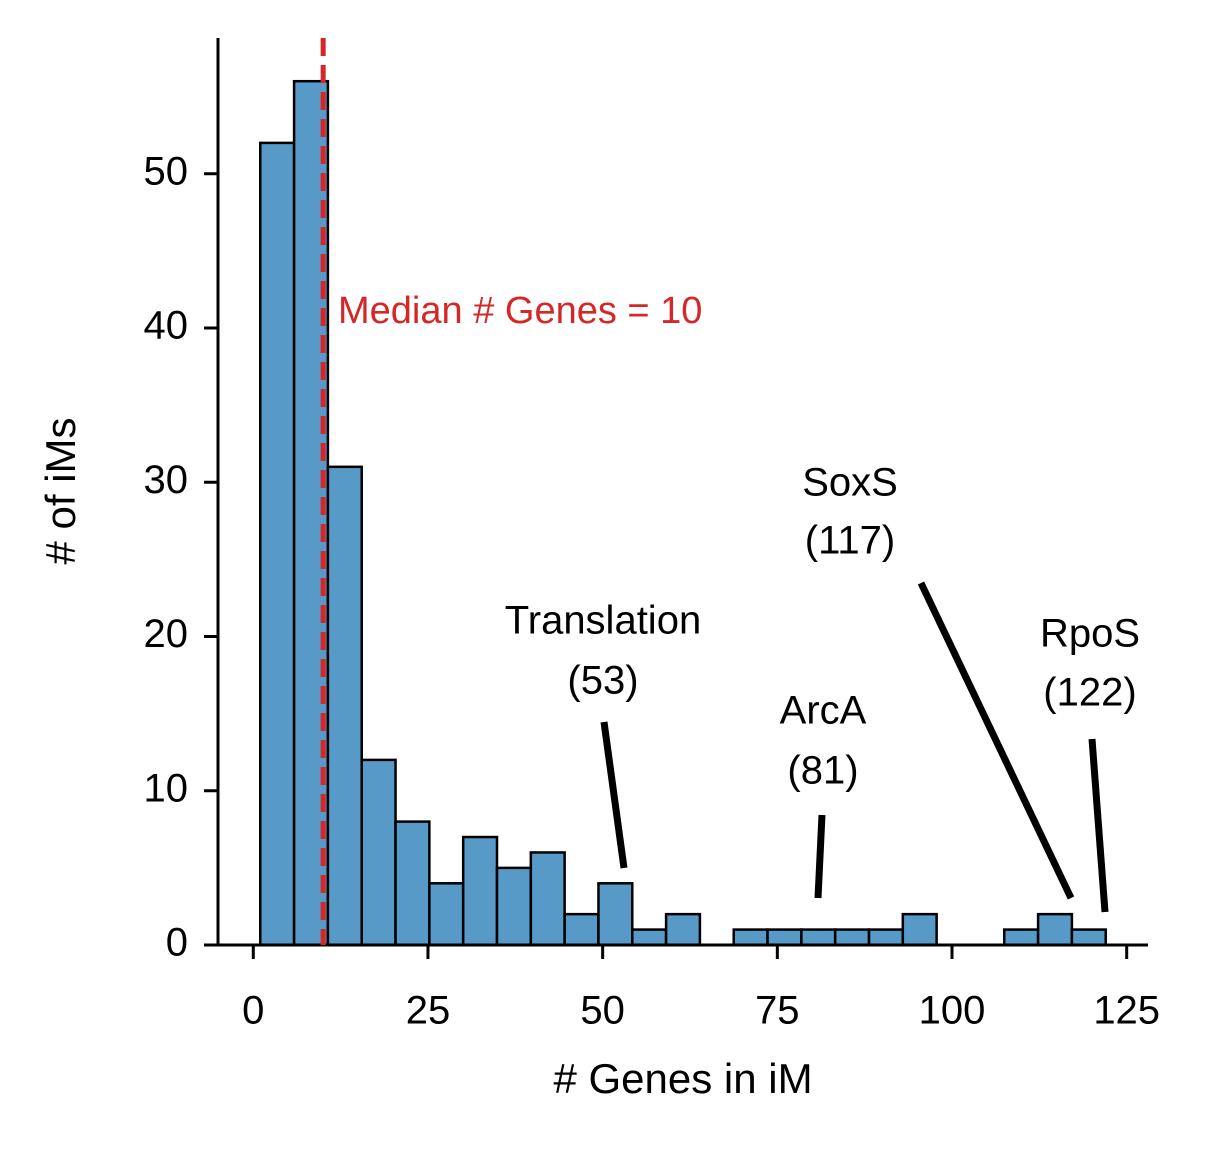 The width and height of the screenshot is (1212, 1153). I want to click on y-tick-label: 10, so click(166, 788).